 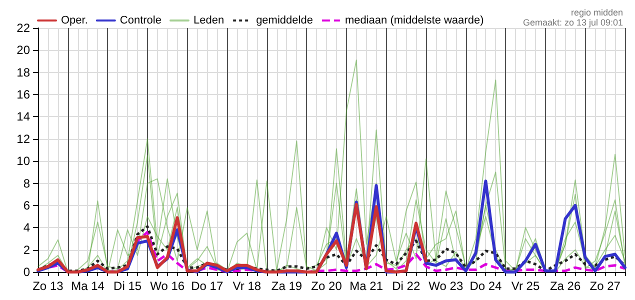 I want to click on x-tick-label: Vr 18, so click(x=247, y=286).